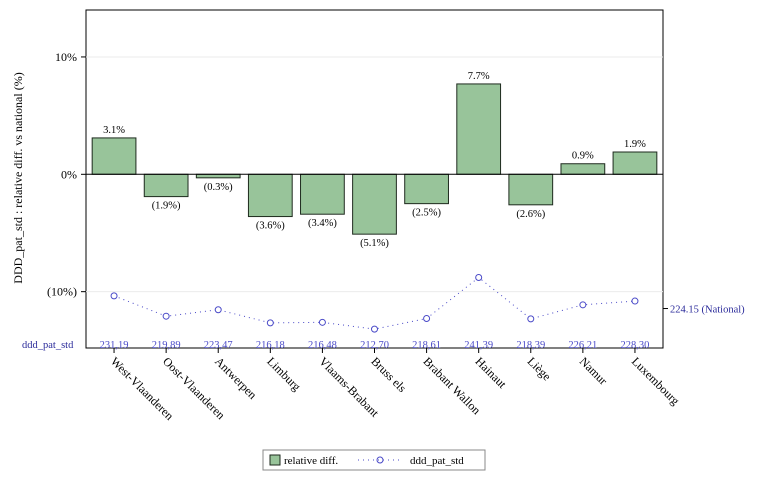 The width and height of the screenshot is (768, 485). What do you see at coordinates (530, 214) in the screenshot?
I see `bar-value-label: (2.6%)` at bounding box center [530, 214].